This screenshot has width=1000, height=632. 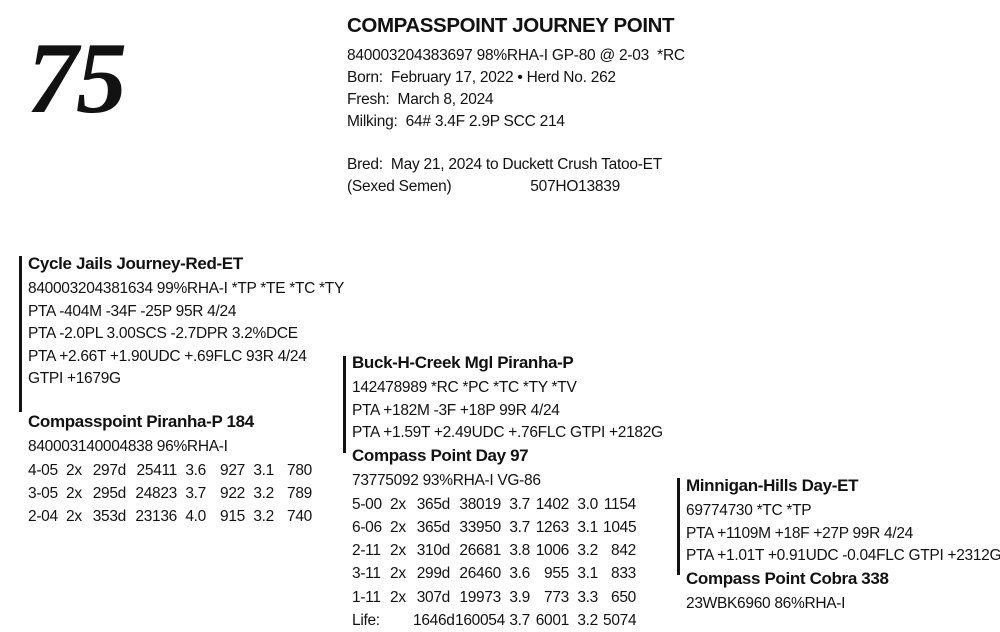 I want to click on pedigree-line: PTA -404M -34F -25P 95R 4/24, so click(x=186, y=312).